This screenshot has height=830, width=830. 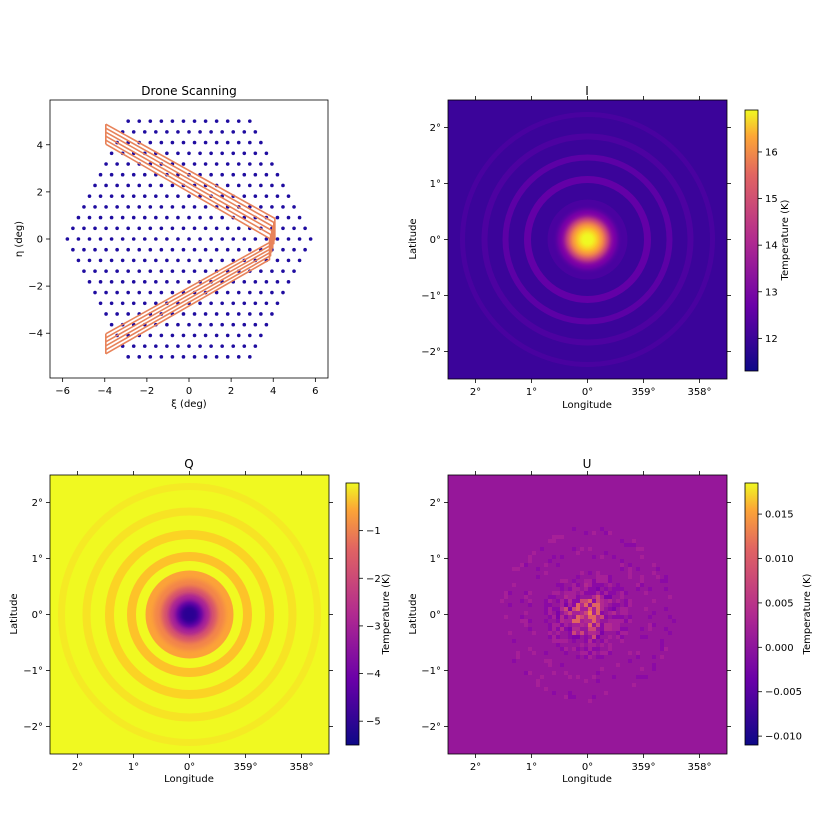 I want to click on x-tick-label: 2, so click(x=231, y=391).